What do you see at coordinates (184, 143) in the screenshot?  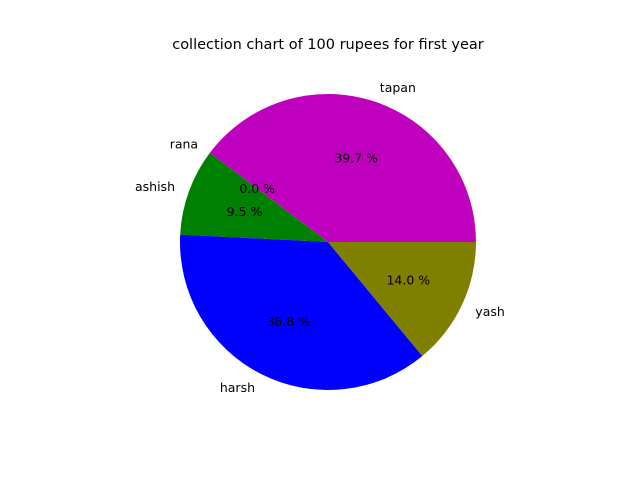 I see `slice-label-rana: rana` at bounding box center [184, 143].